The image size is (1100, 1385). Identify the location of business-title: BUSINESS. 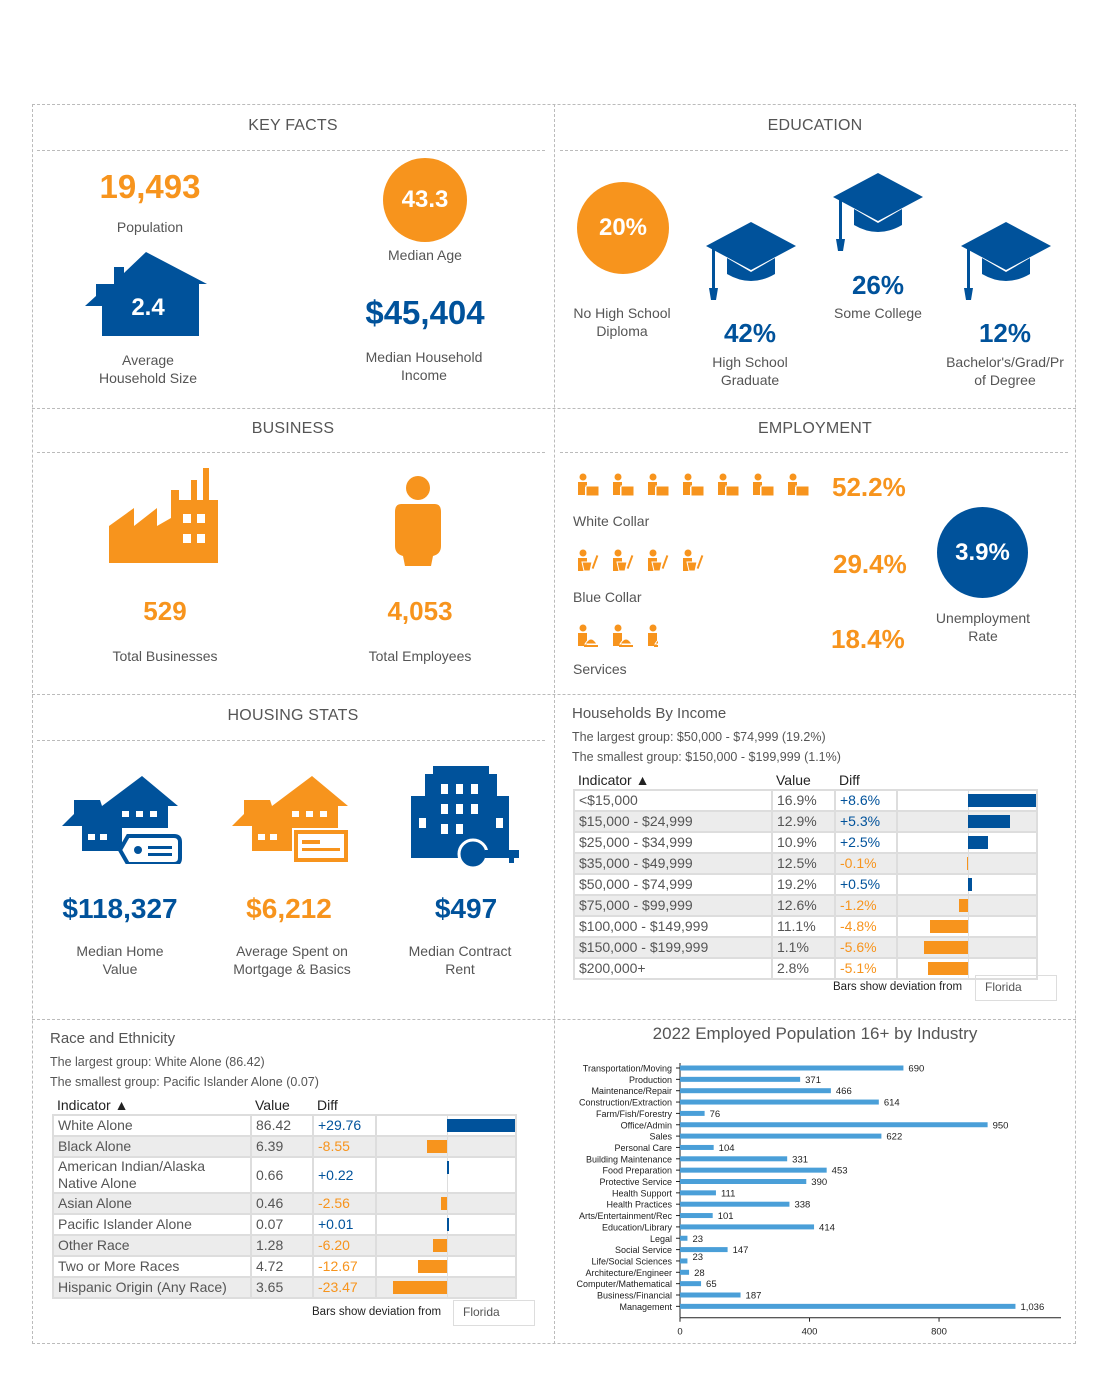
(293, 428).